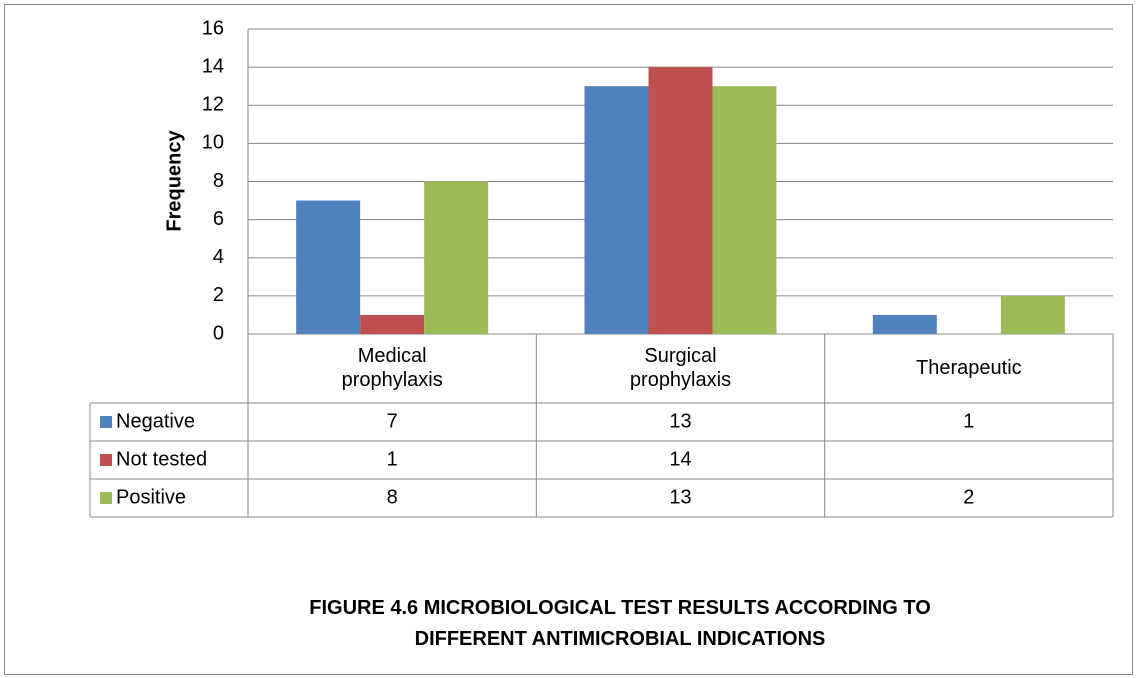  Describe the element at coordinates (392, 421) in the screenshot. I see `table-value: 7` at that location.